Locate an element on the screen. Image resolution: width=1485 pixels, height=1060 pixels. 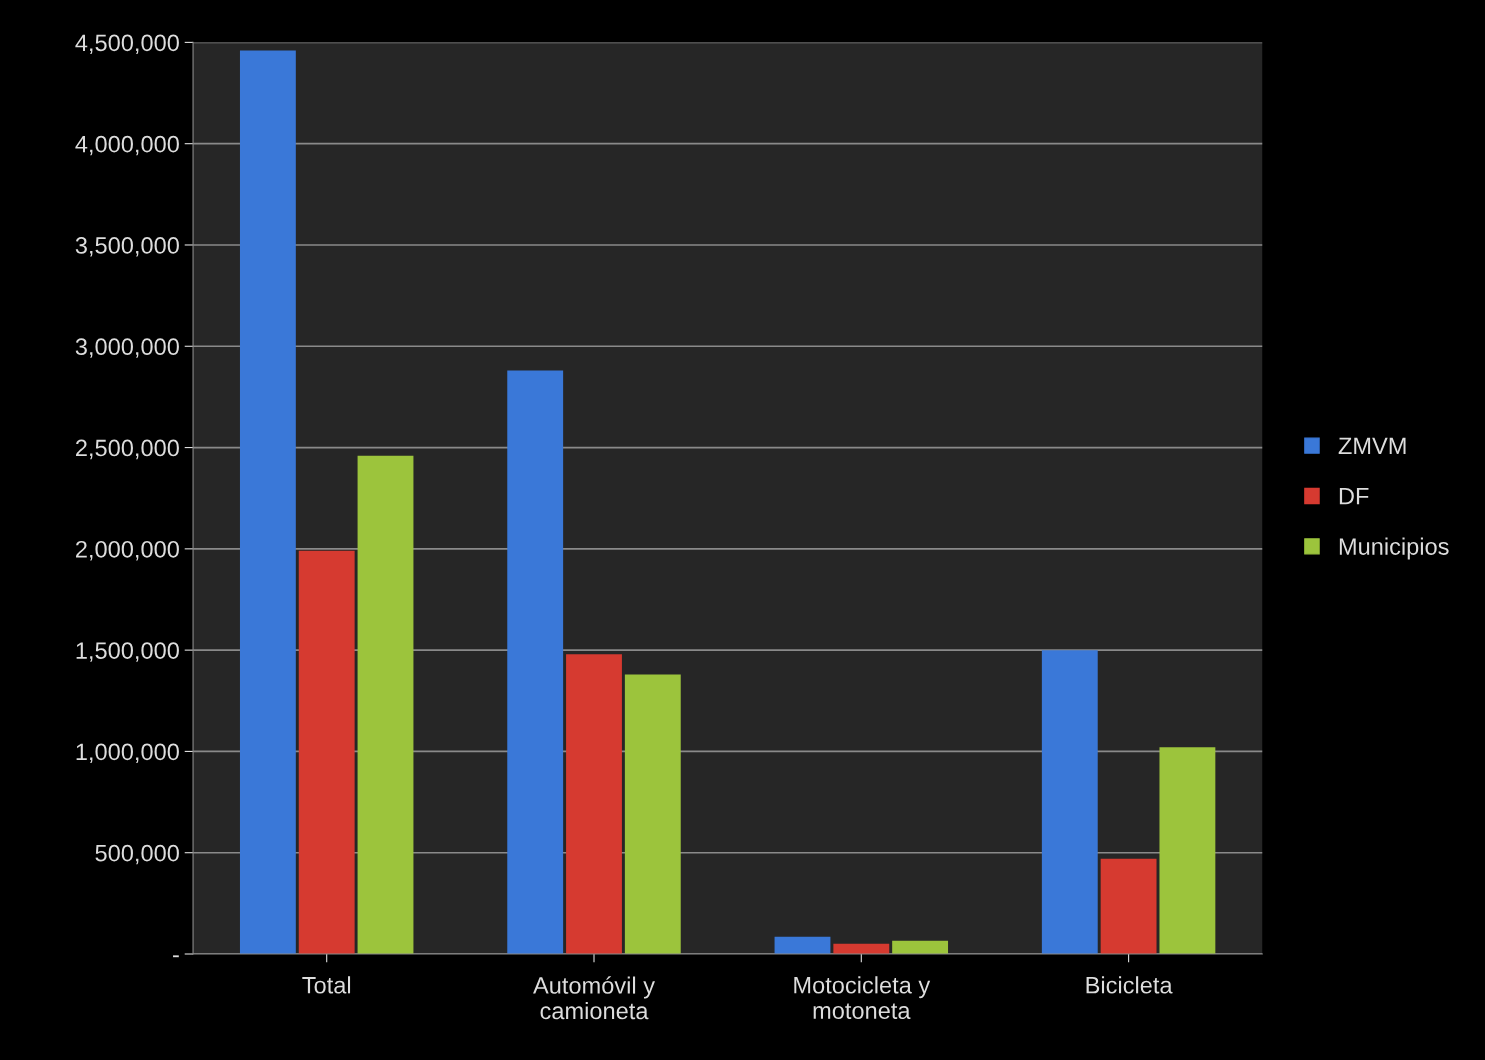
y-tick-label: 4,000,000 is located at coordinates (127, 145).